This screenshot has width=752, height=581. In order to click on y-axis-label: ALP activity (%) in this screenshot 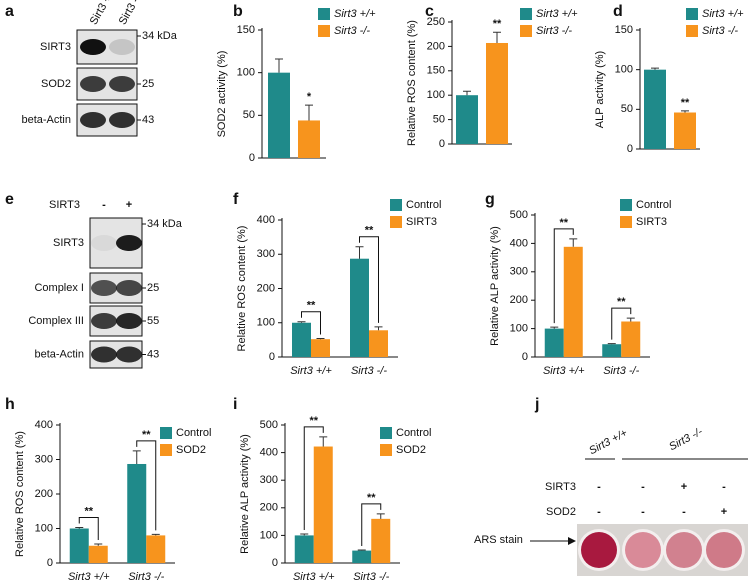, I will do `click(600, 89)`.